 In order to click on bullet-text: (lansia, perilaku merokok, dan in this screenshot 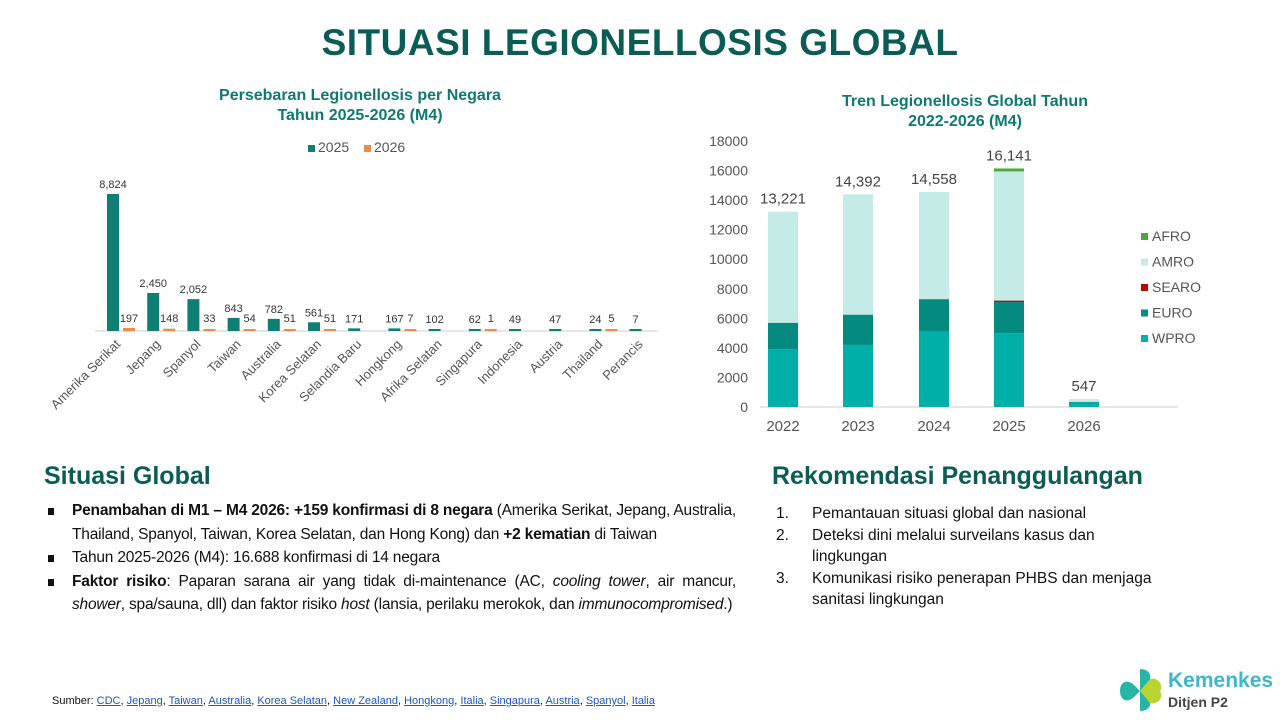, I will do `click(474, 604)`.